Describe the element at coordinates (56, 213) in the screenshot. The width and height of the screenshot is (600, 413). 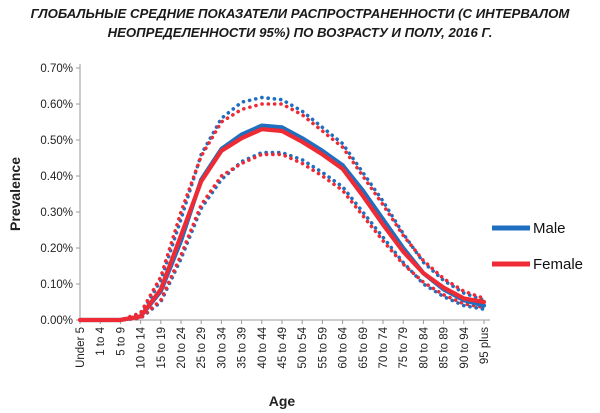
I see `y-tick-label: 0.30%` at that location.